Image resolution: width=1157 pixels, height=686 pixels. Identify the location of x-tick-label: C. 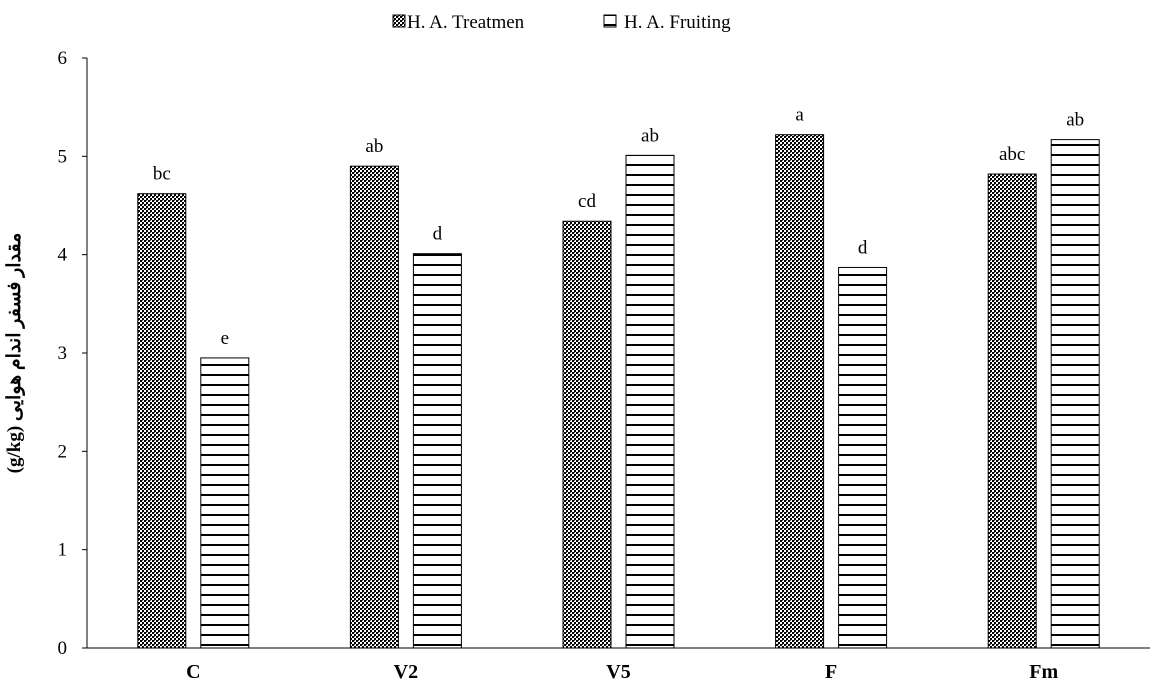
(193, 672).